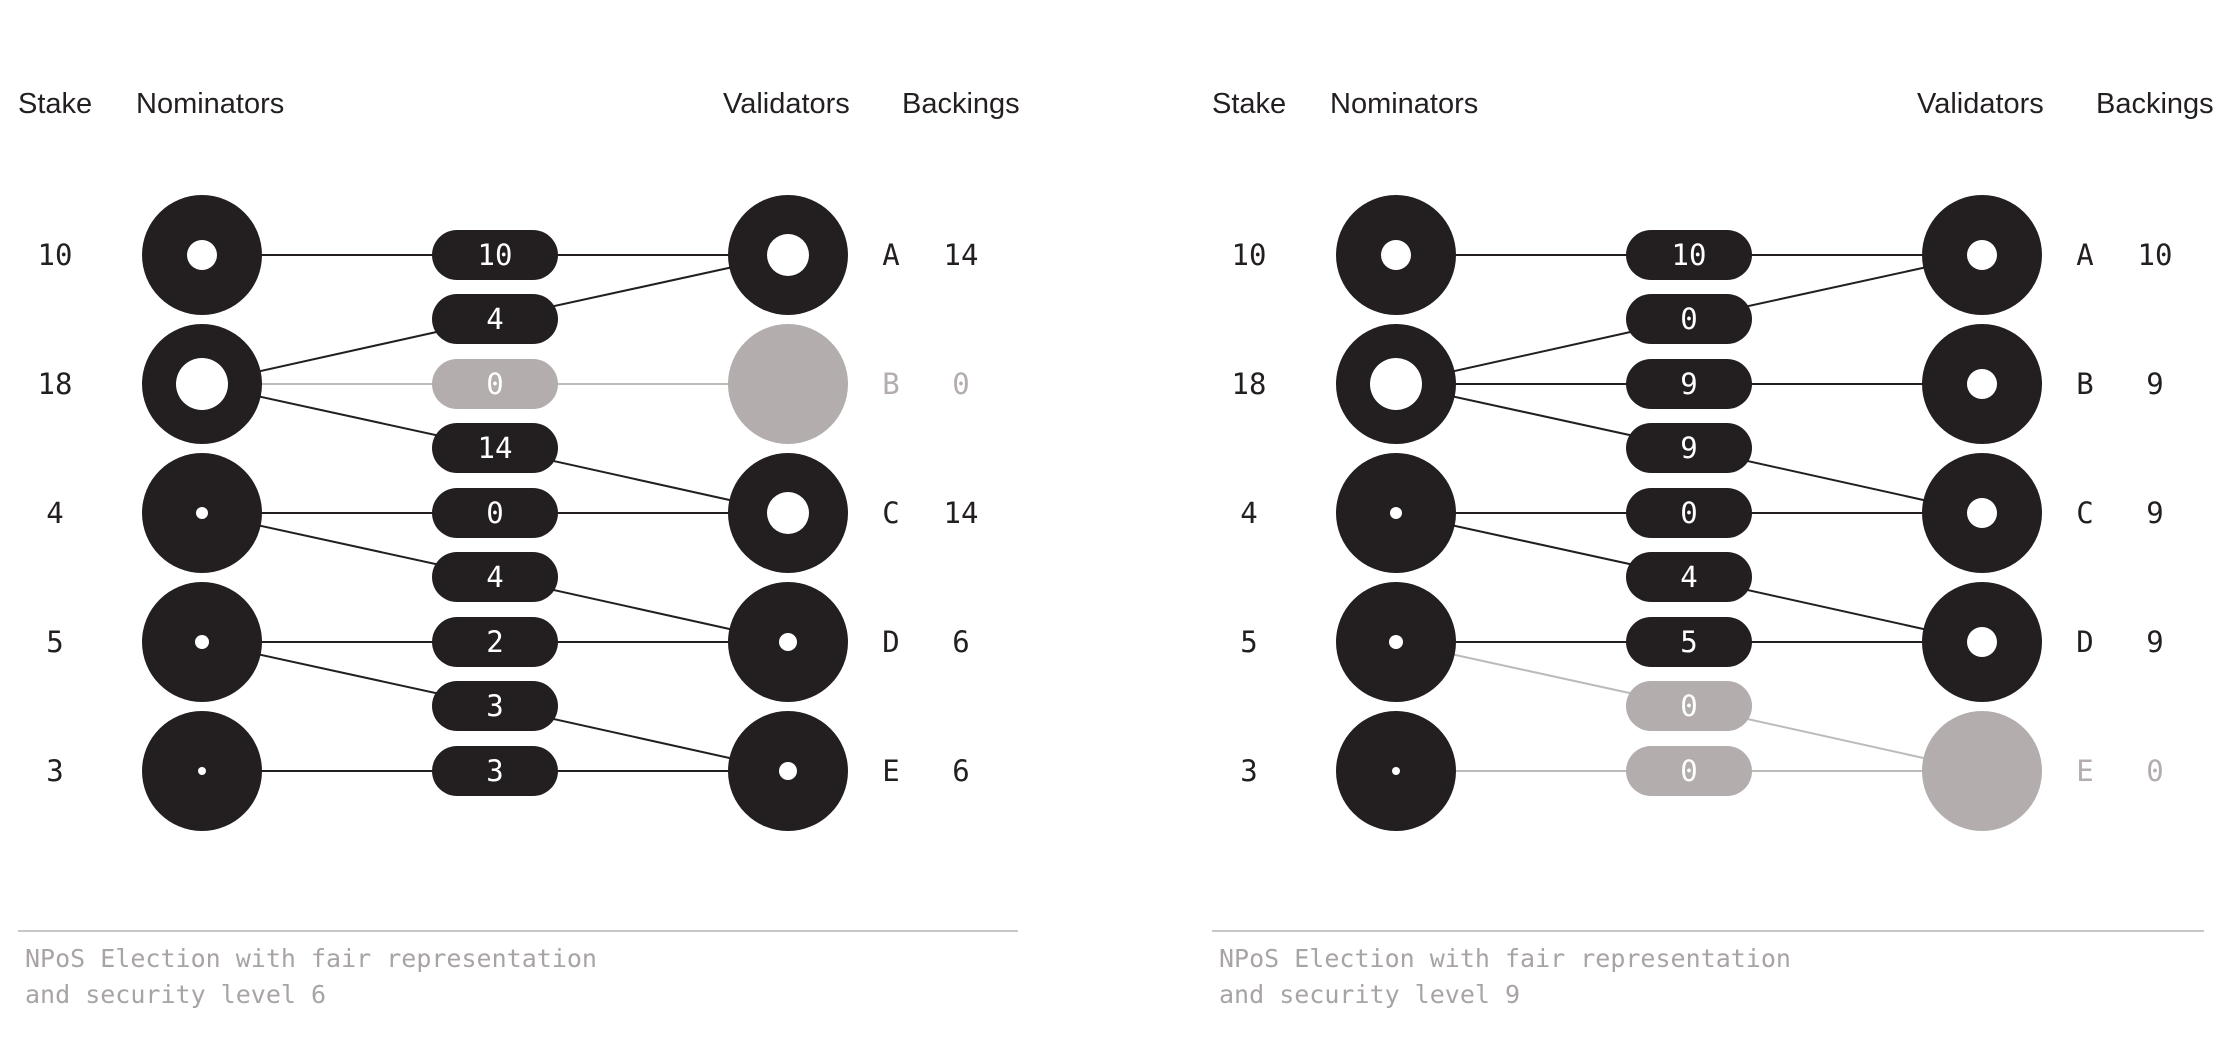 The height and width of the screenshot is (1051, 2236). I want to click on validator-circle, so click(1982, 771).